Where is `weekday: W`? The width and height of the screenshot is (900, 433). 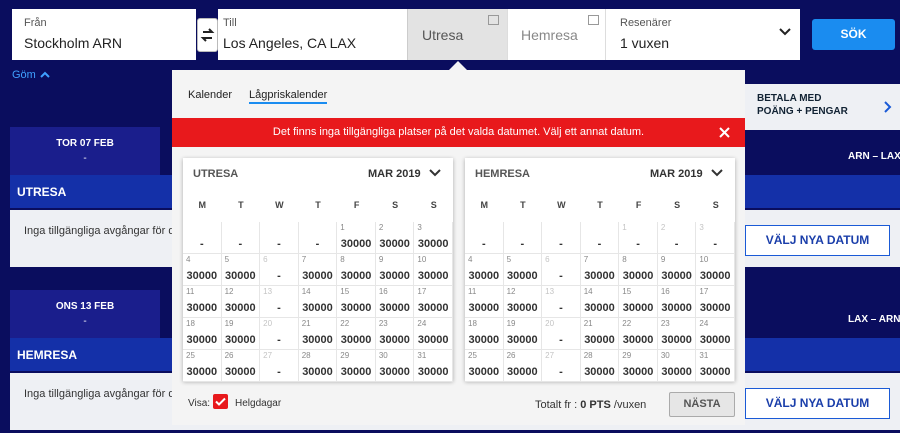
weekday: W is located at coordinates (279, 205).